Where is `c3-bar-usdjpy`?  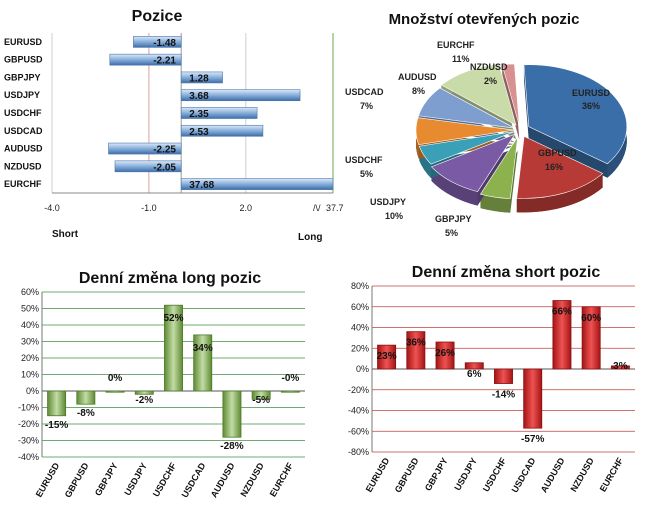
c3-bar-usdjpy is located at coordinates (144, 392).